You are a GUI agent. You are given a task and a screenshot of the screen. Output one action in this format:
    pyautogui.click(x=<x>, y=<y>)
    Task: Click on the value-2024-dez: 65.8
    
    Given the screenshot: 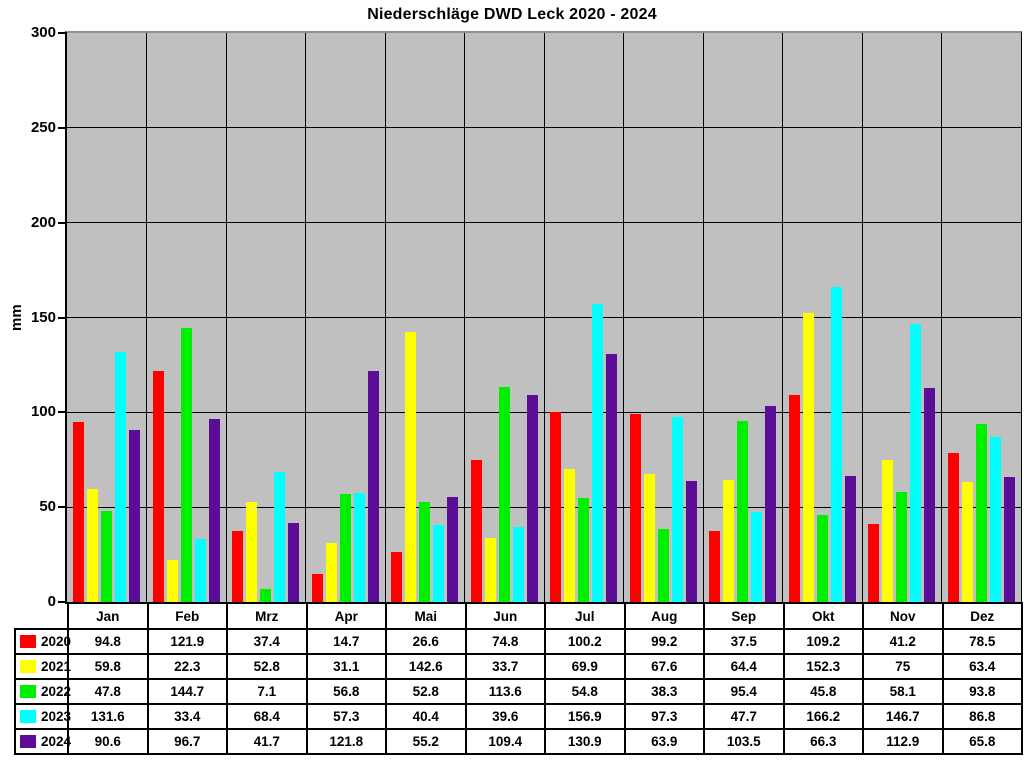 What is the action you would take?
    pyautogui.click(x=982, y=741)
    